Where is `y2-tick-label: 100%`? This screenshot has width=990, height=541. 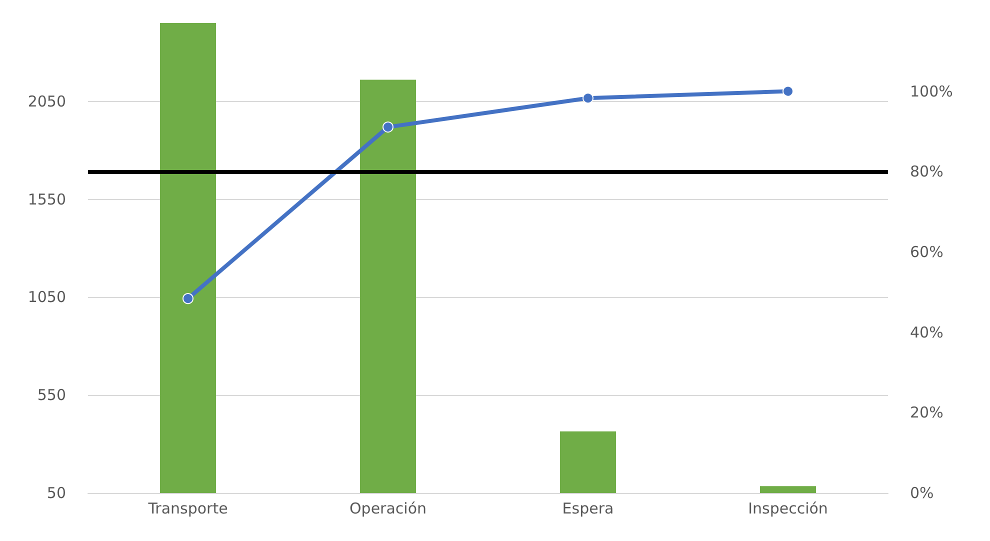 y2-tick-label: 100% is located at coordinates (931, 91).